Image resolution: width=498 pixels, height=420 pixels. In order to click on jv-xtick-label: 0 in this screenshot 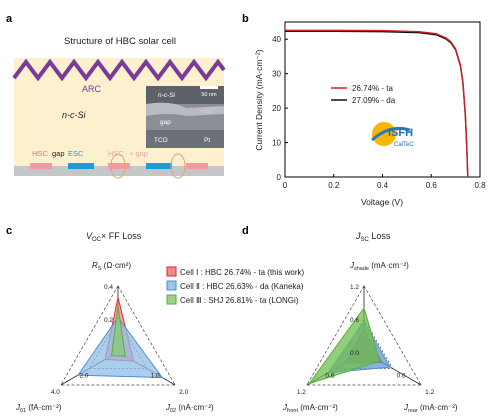, I will do `click(285, 185)`.